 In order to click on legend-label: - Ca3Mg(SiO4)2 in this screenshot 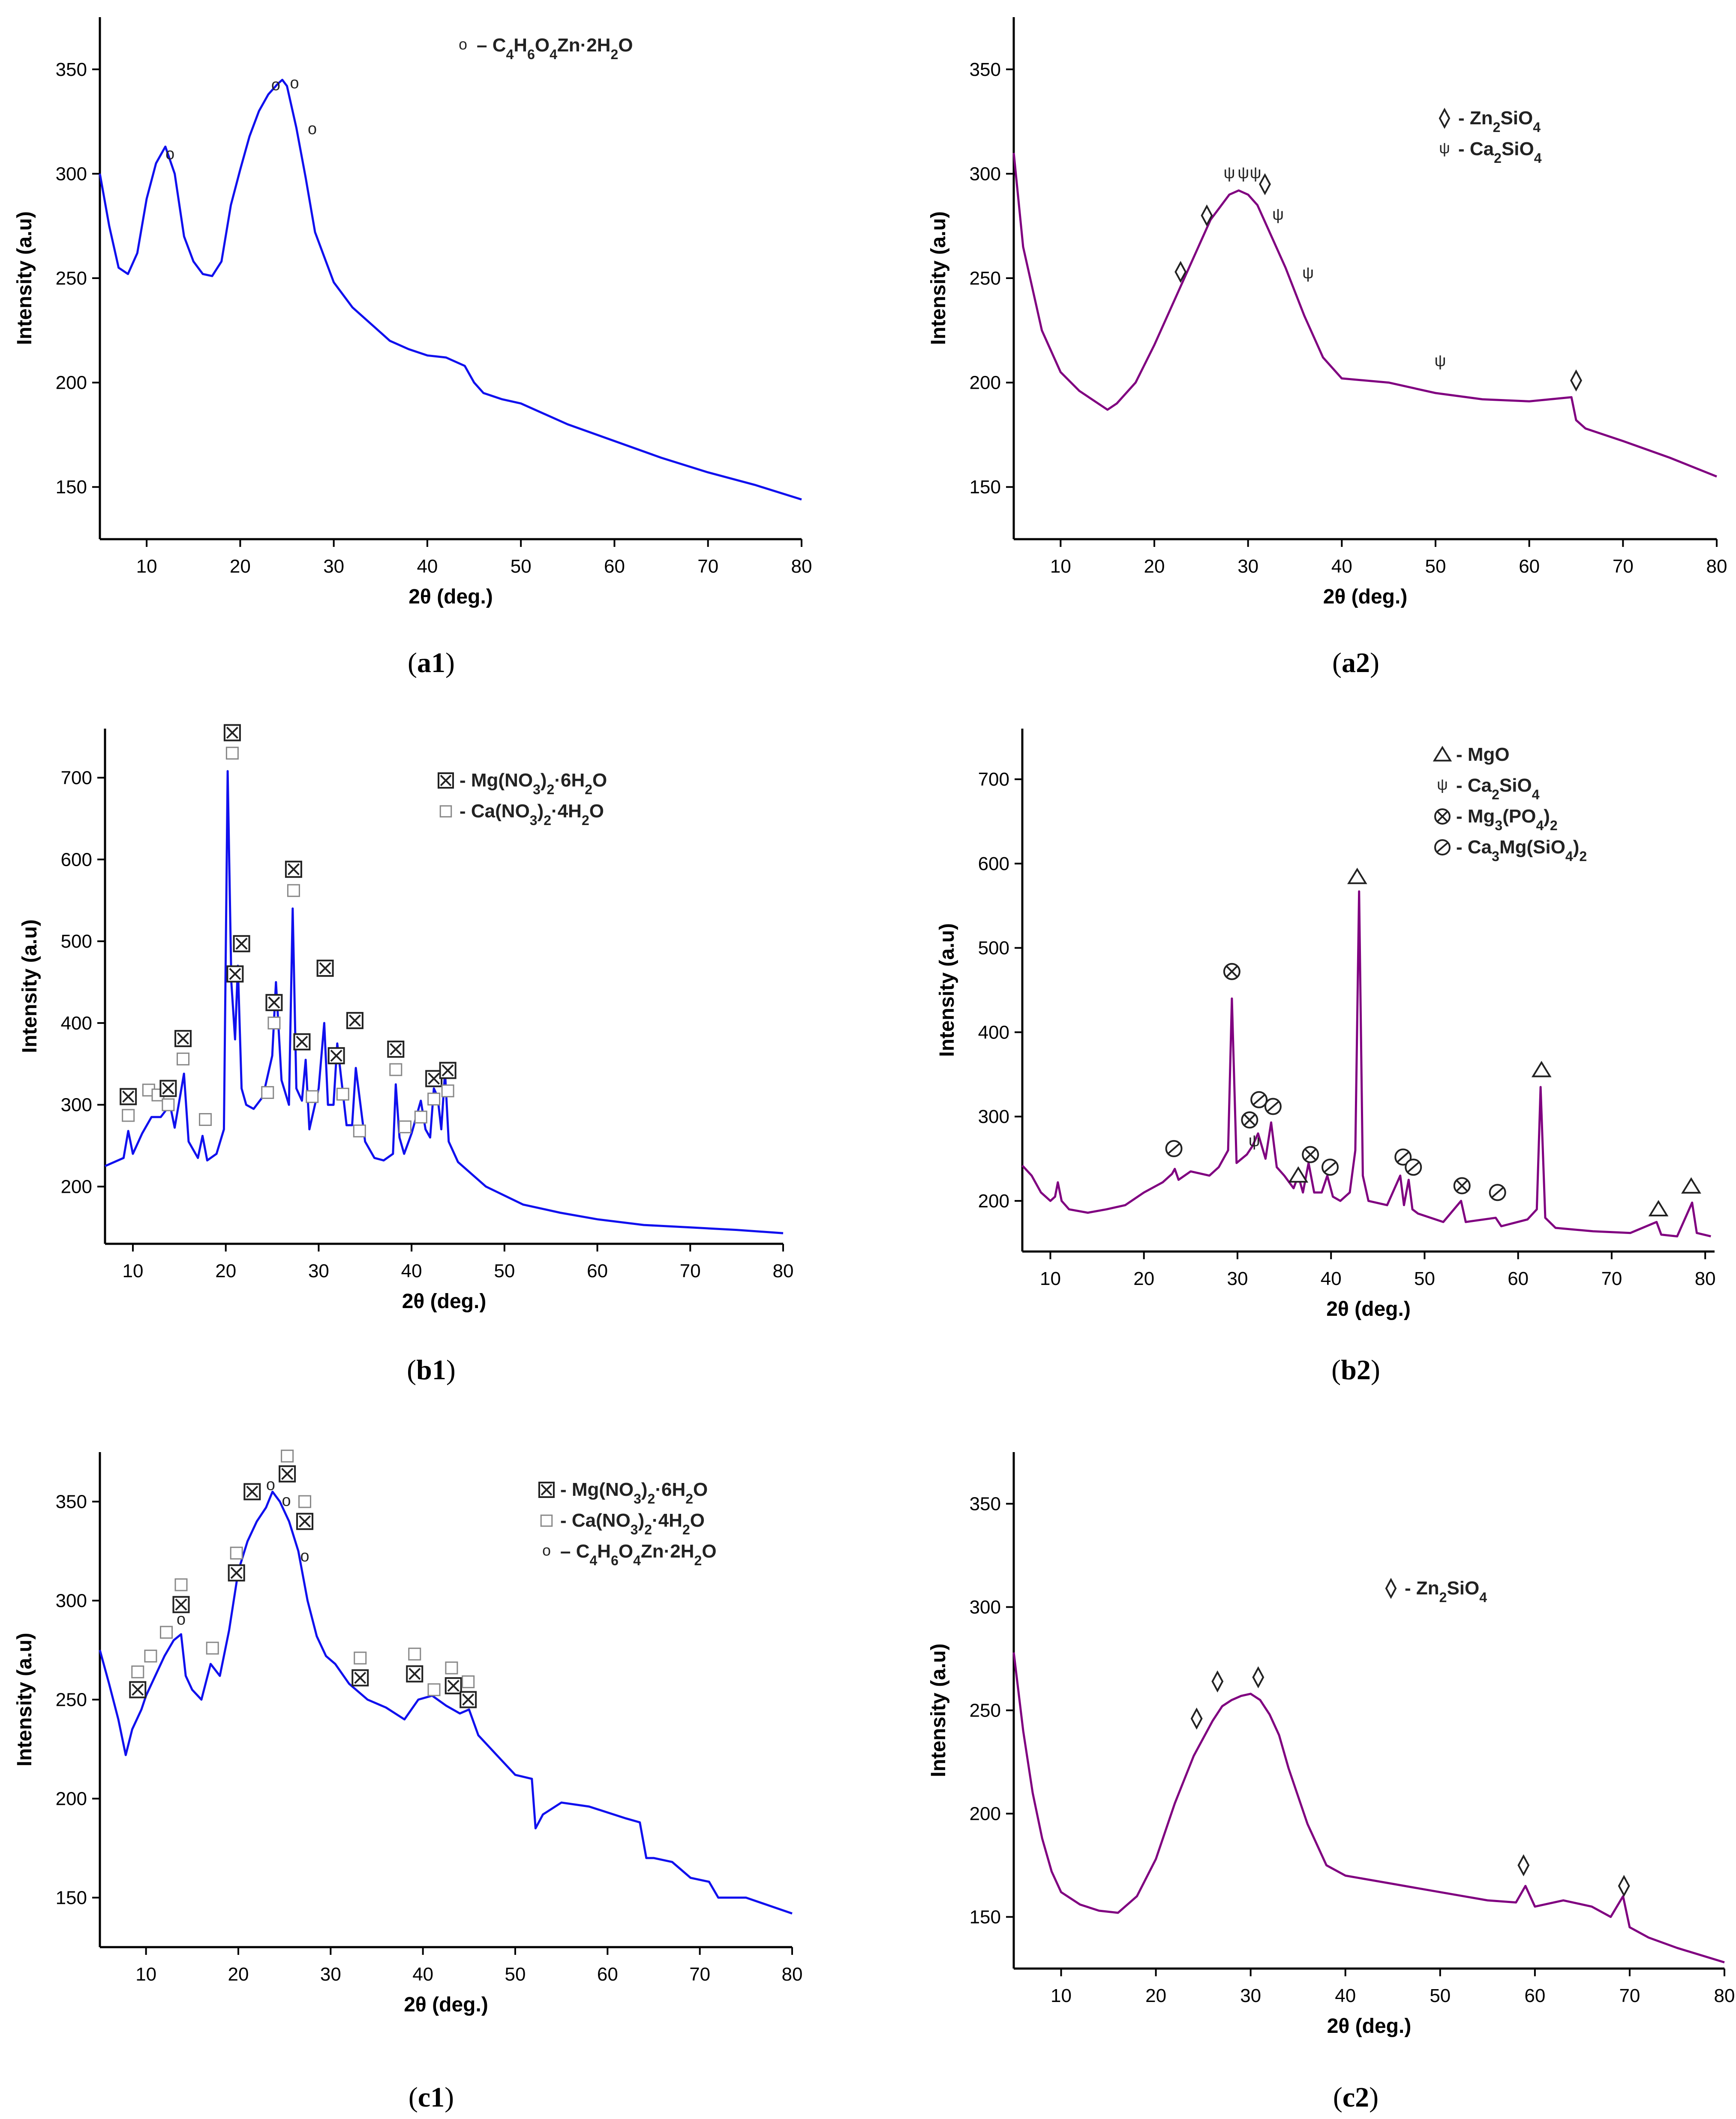, I will do `click(1521, 850)`.